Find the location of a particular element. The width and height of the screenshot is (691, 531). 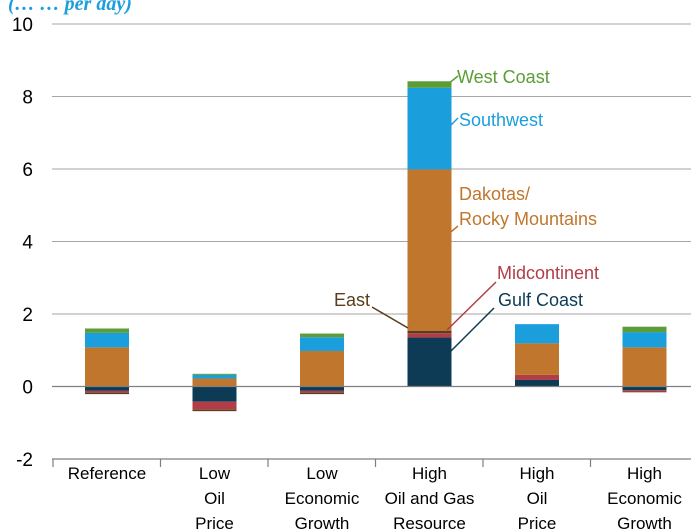

annotation-east: East is located at coordinates (352, 300).